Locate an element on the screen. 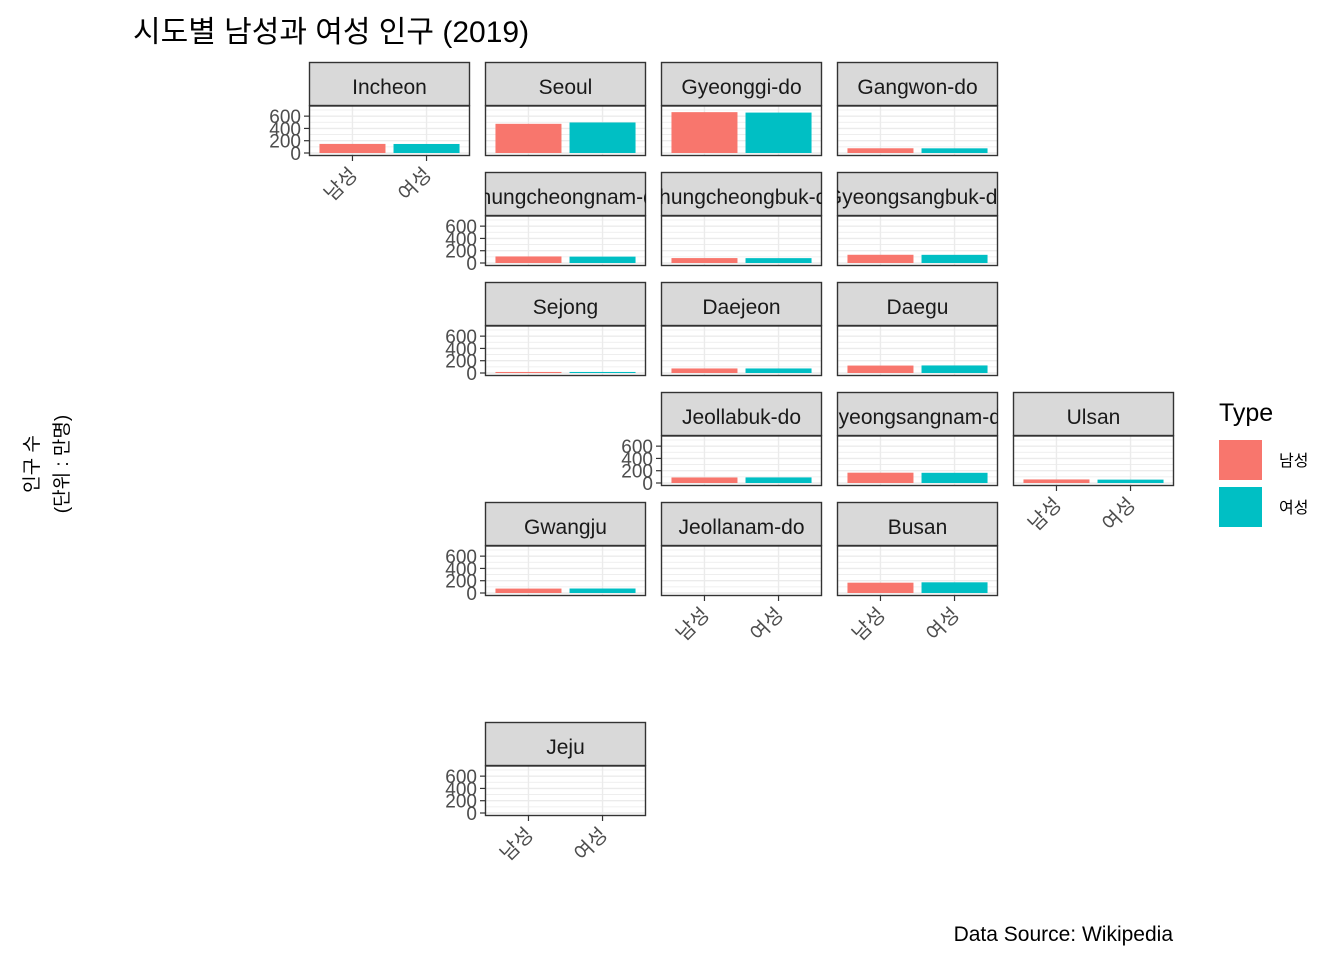 The height and width of the screenshot is (965, 1344). legend-key-male is located at coordinates (1240, 460).